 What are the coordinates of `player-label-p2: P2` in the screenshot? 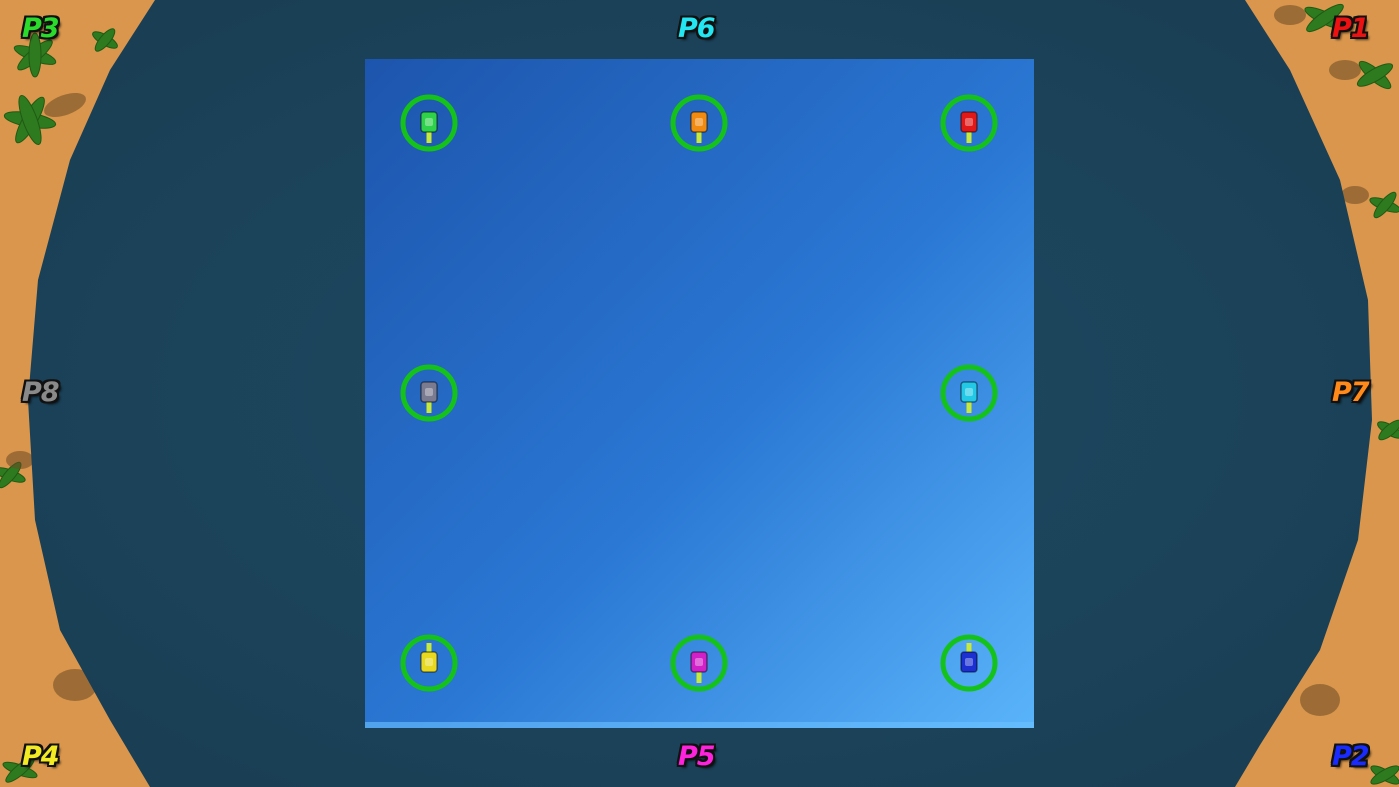 It's located at (1351, 756).